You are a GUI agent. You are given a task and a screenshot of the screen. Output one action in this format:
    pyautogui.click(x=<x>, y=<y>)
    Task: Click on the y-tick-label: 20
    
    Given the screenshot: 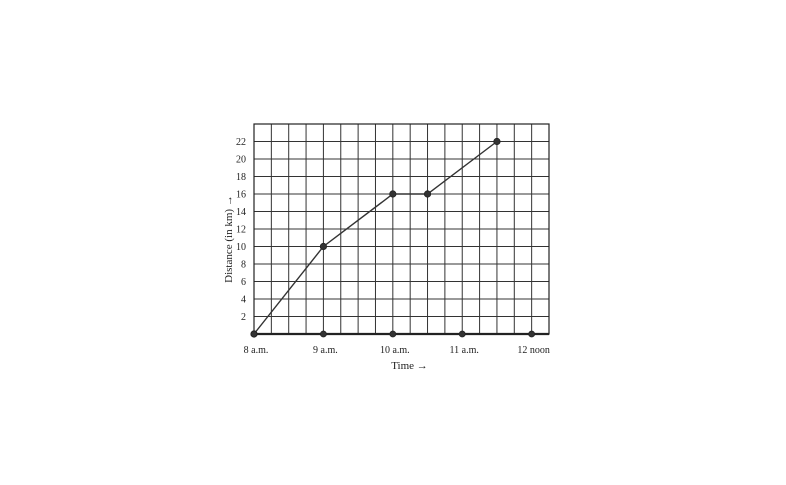 What is the action you would take?
    pyautogui.click(x=241, y=160)
    